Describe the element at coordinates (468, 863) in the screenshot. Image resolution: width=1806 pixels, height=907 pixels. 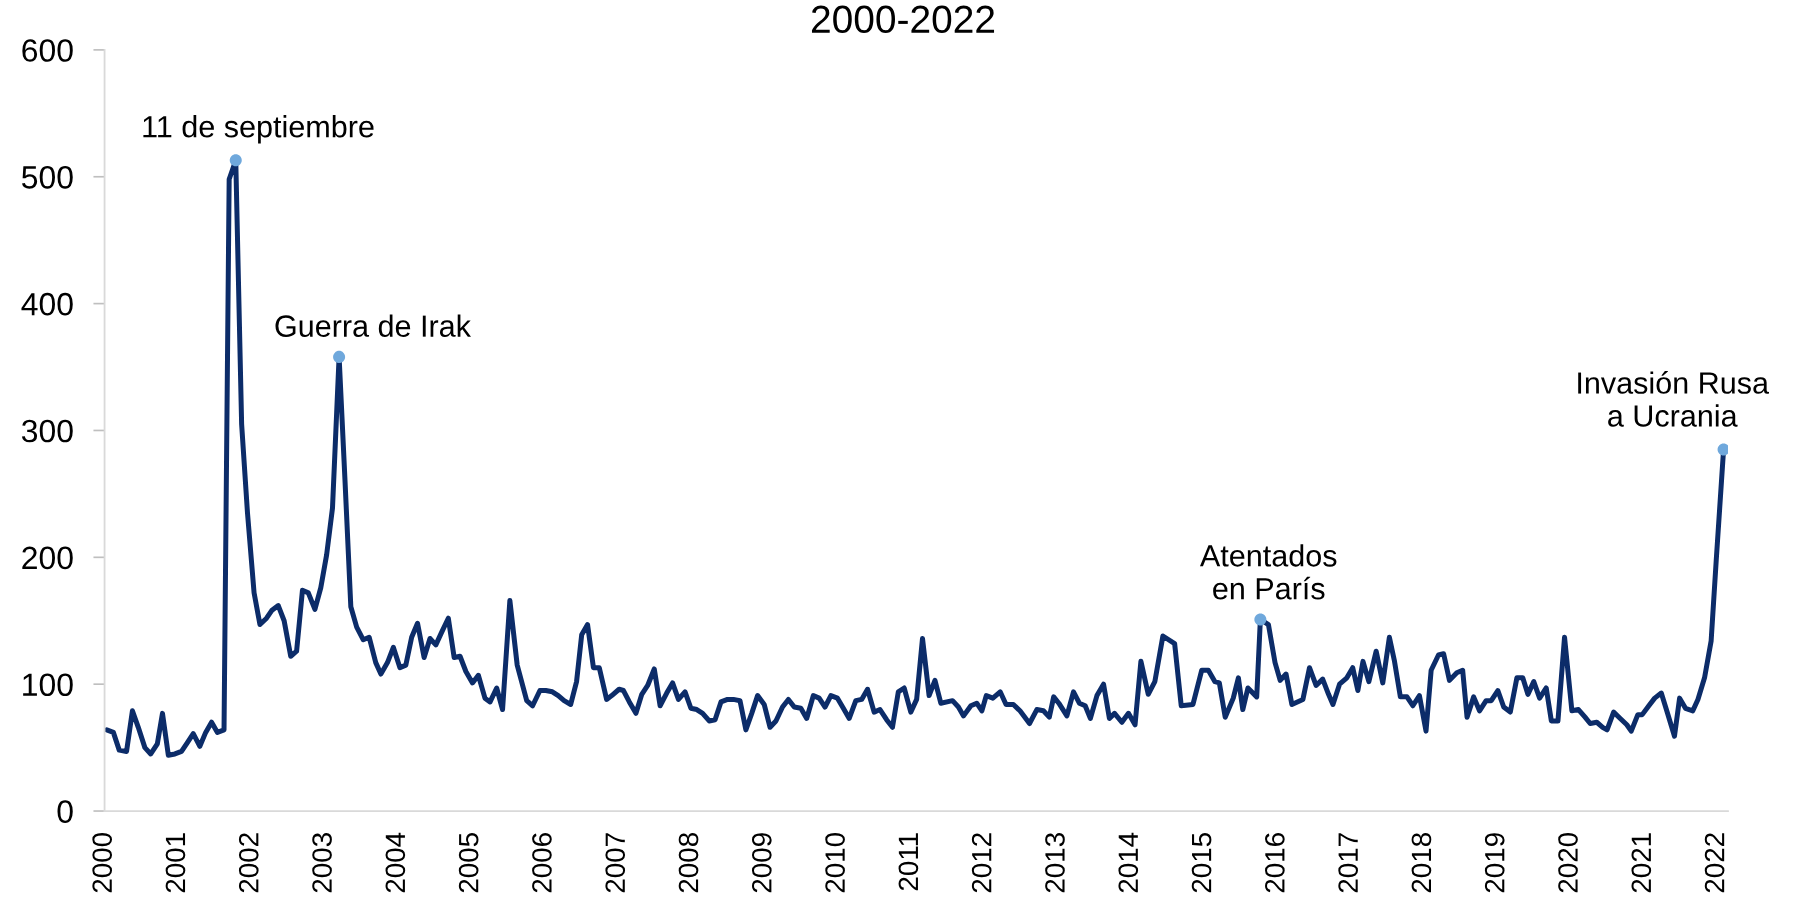
I see `x-tick-label: 2005` at that location.